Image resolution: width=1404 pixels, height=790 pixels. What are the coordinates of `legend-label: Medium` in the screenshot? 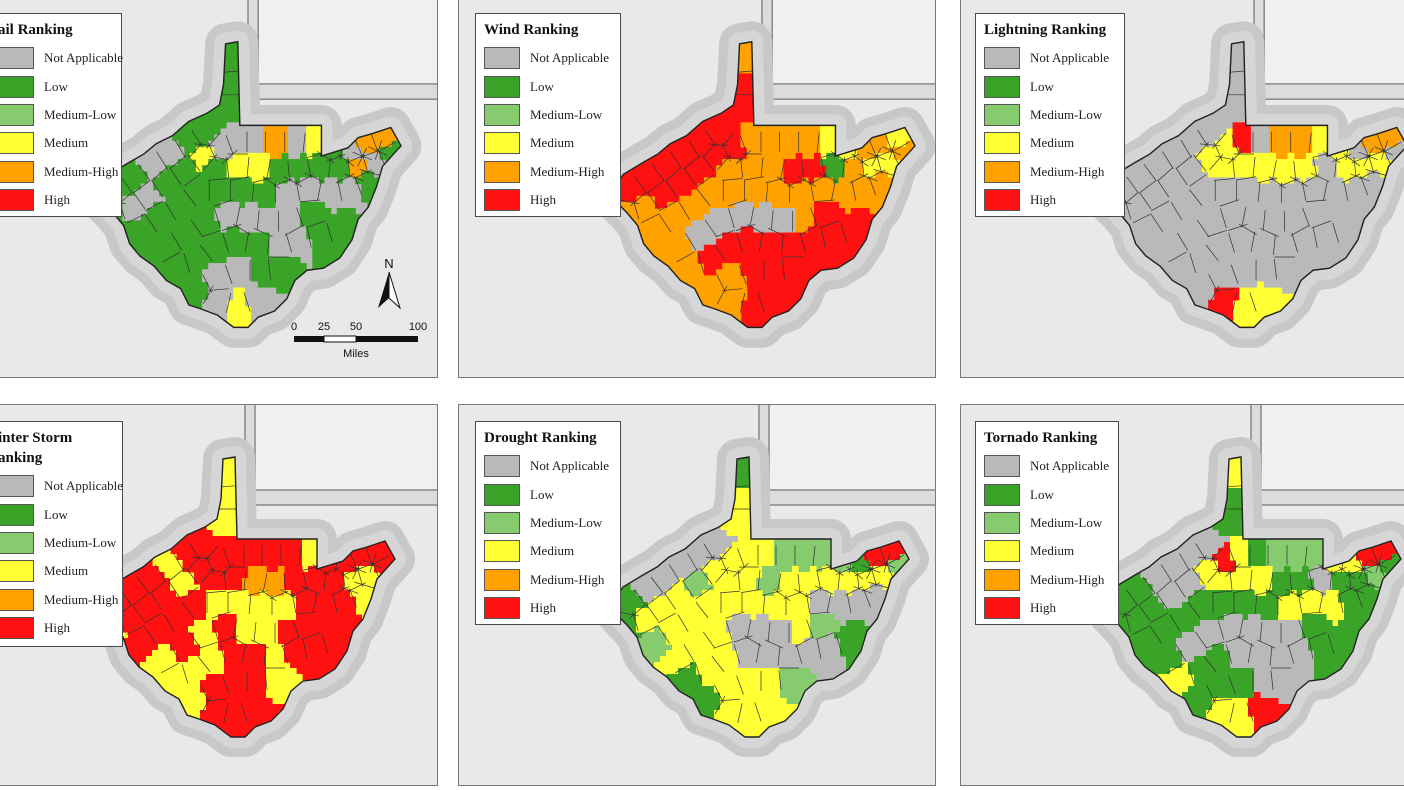 It's located at (66, 143).